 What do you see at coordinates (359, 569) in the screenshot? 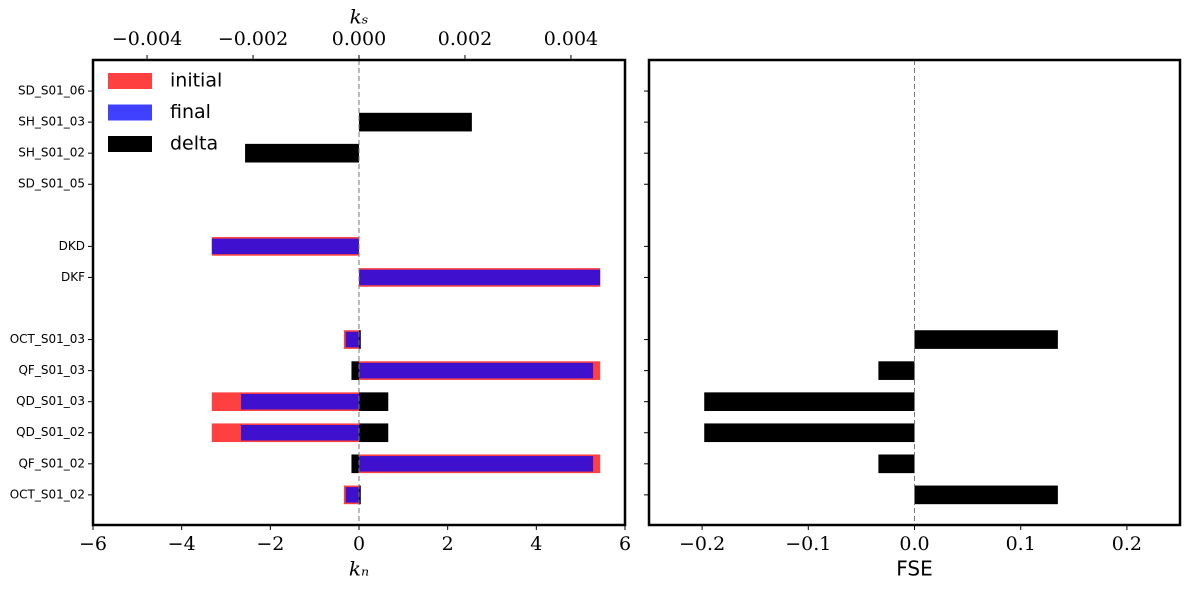
I see `x-axis-label: kₙ` at bounding box center [359, 569].